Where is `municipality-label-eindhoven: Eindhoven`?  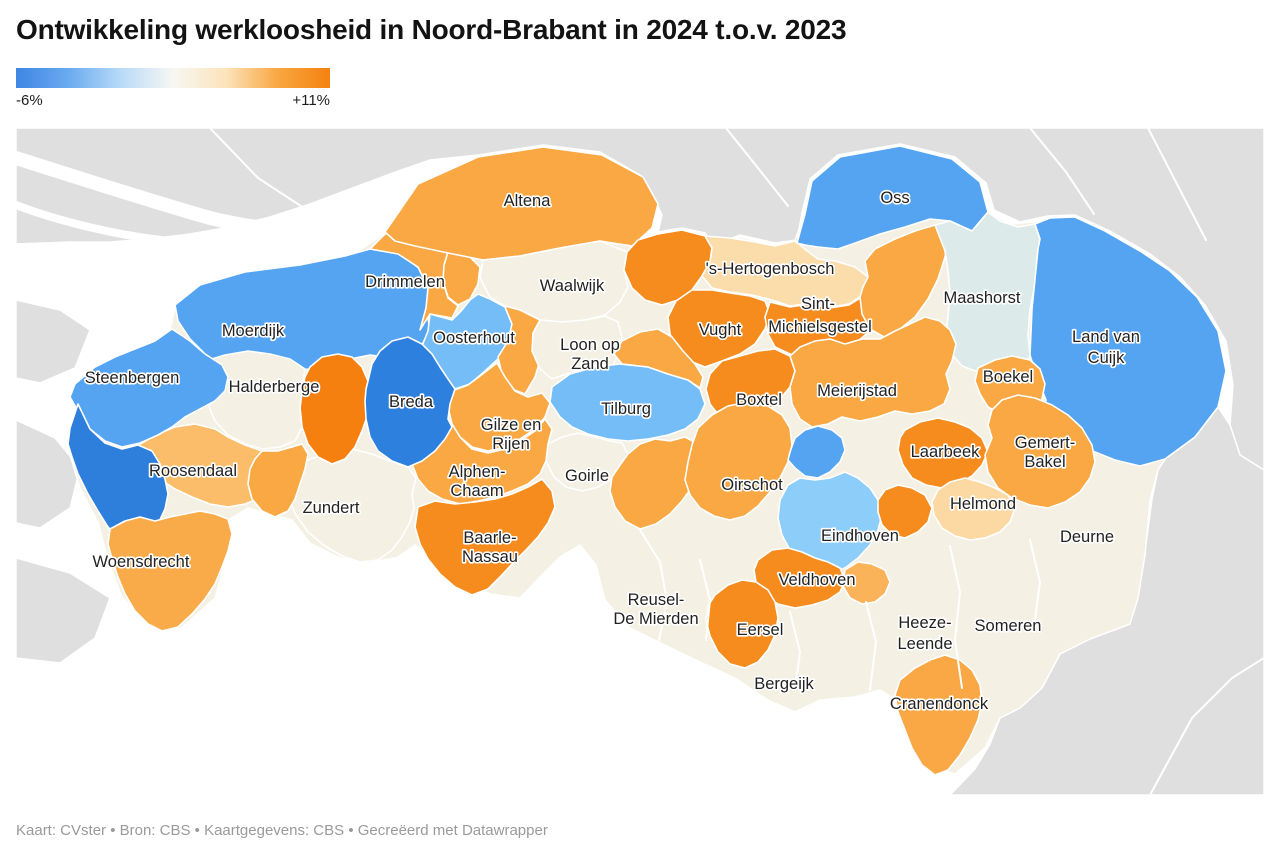 municipality-label-eindhoven: Eindhoven is located at coordinates (860, 536).